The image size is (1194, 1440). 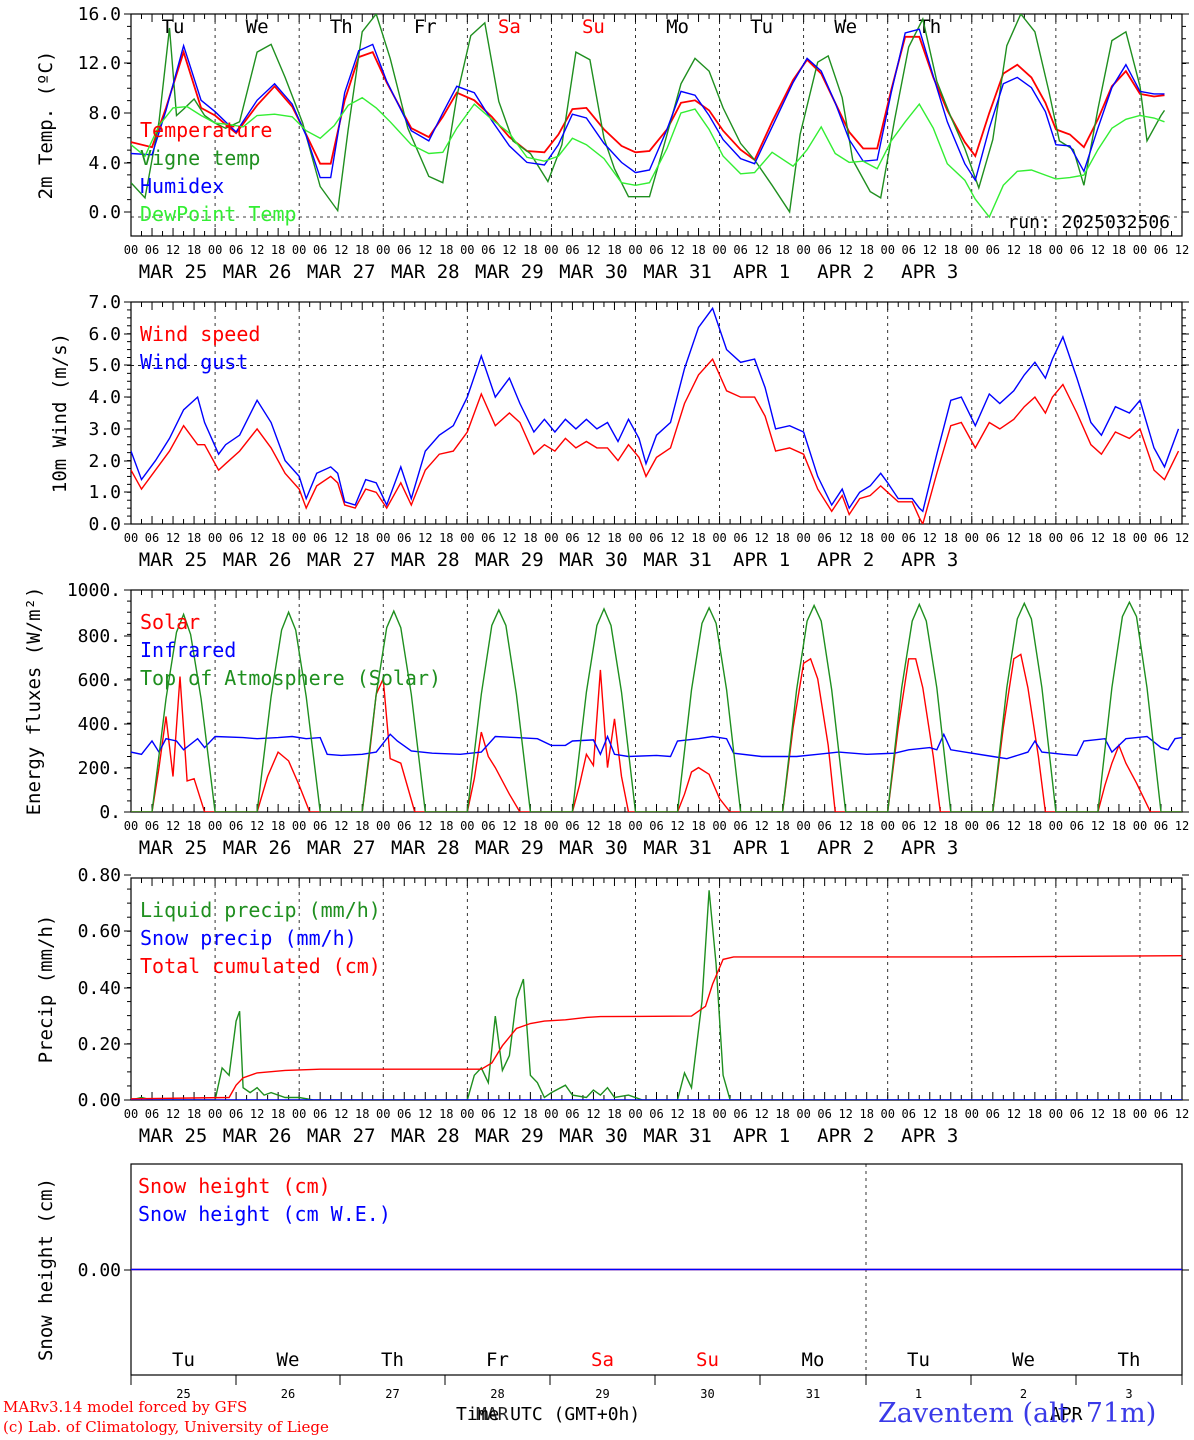 I want to click on date-label: MAR 31, so click(x=677, y=1136).